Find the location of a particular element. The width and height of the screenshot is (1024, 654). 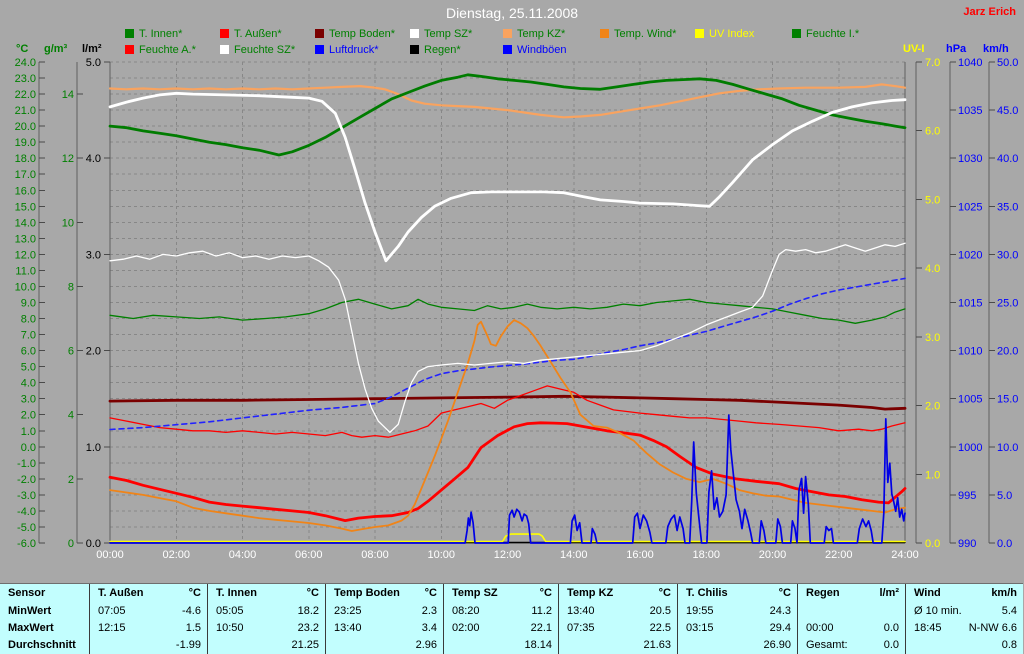

table-header-t-aussen: T. Außen °C is located at coordinates (148, 593).